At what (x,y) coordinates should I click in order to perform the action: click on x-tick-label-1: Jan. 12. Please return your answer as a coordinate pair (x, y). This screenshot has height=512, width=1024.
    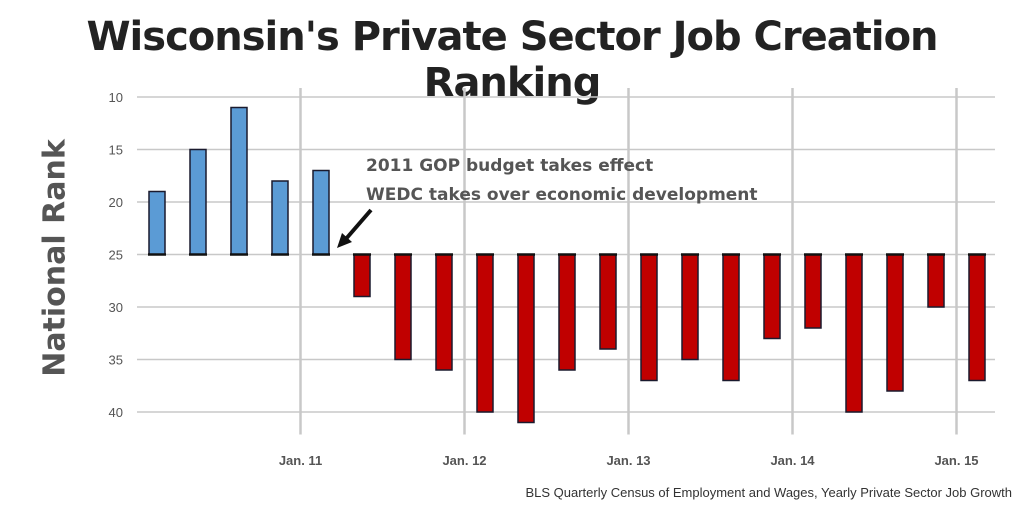
    Looking at the image, I should click on (464, 460).